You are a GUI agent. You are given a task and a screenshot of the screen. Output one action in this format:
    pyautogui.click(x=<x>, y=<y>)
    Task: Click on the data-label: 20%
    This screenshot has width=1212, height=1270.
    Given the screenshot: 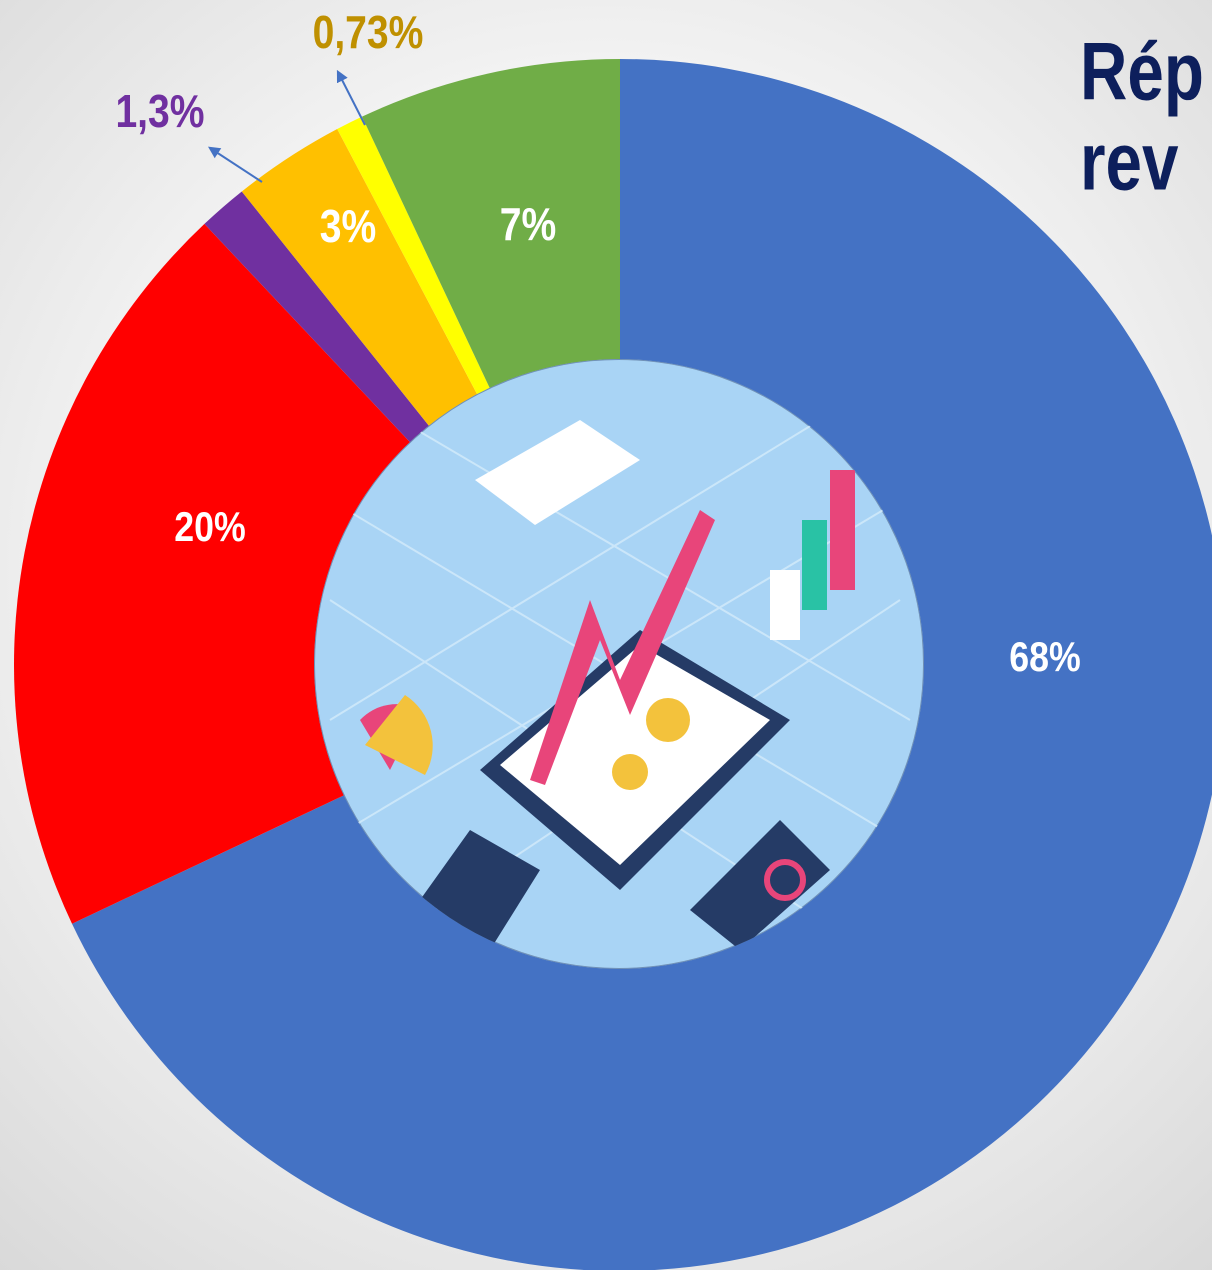 What is the action you would take?
    pyautogui.click(x=209, y=527)
    